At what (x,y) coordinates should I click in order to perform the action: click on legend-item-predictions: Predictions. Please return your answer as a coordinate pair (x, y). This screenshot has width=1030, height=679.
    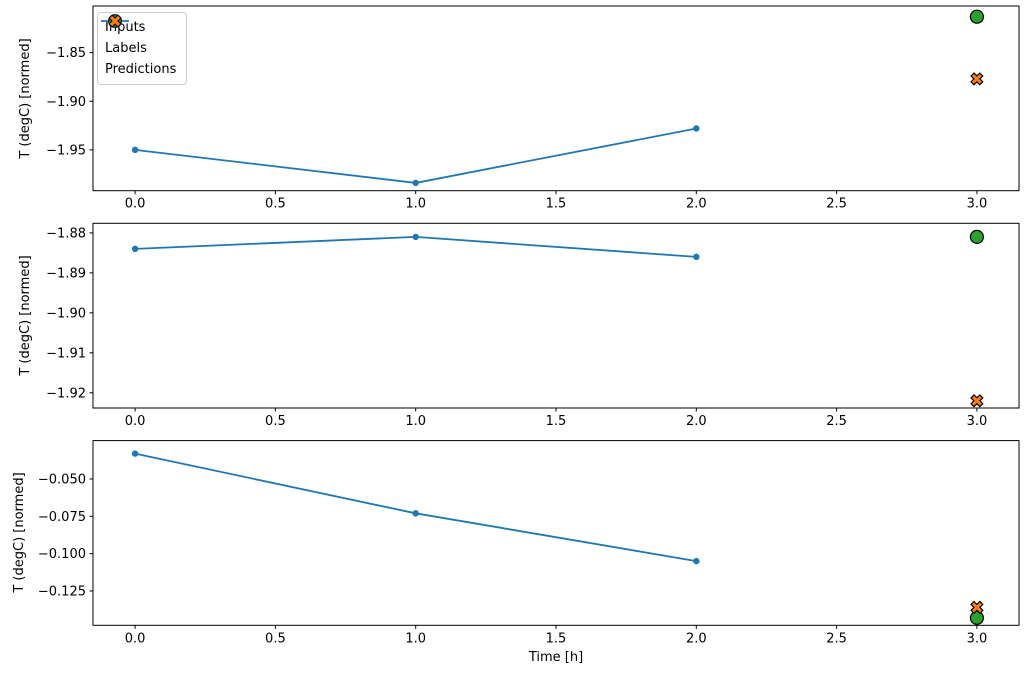
    Looking at the image, I should click on (141, 47).